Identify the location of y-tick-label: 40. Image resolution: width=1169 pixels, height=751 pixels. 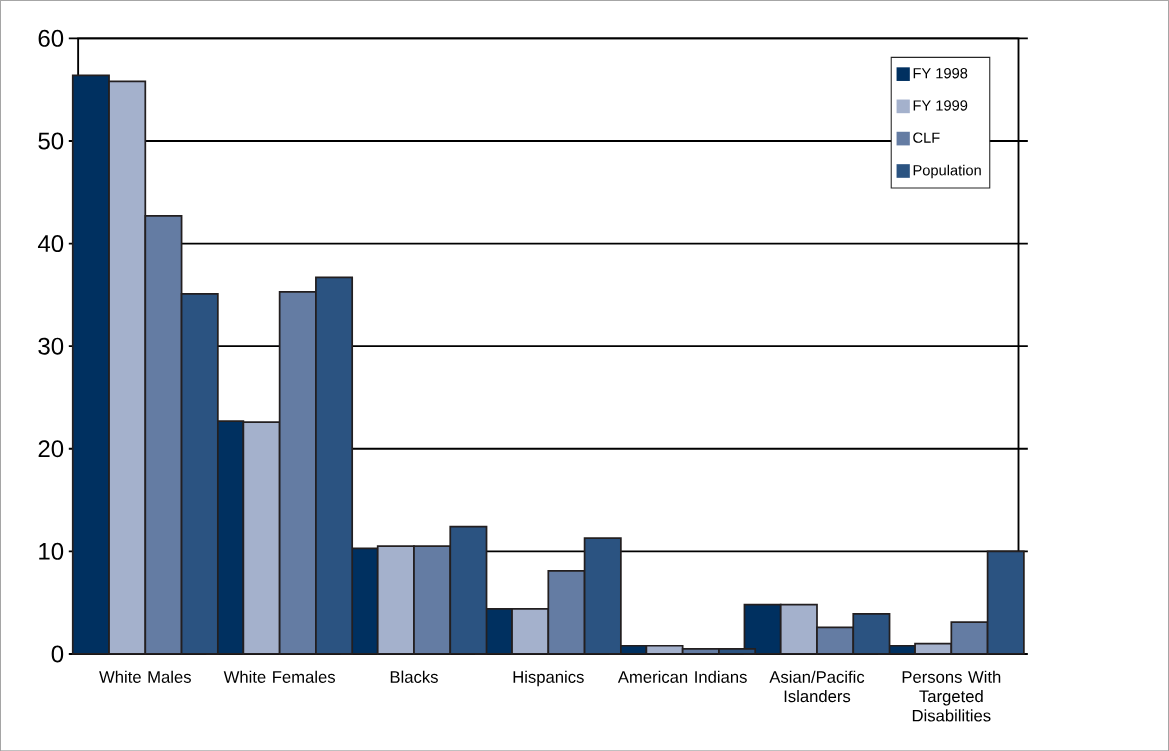
(50, 243).